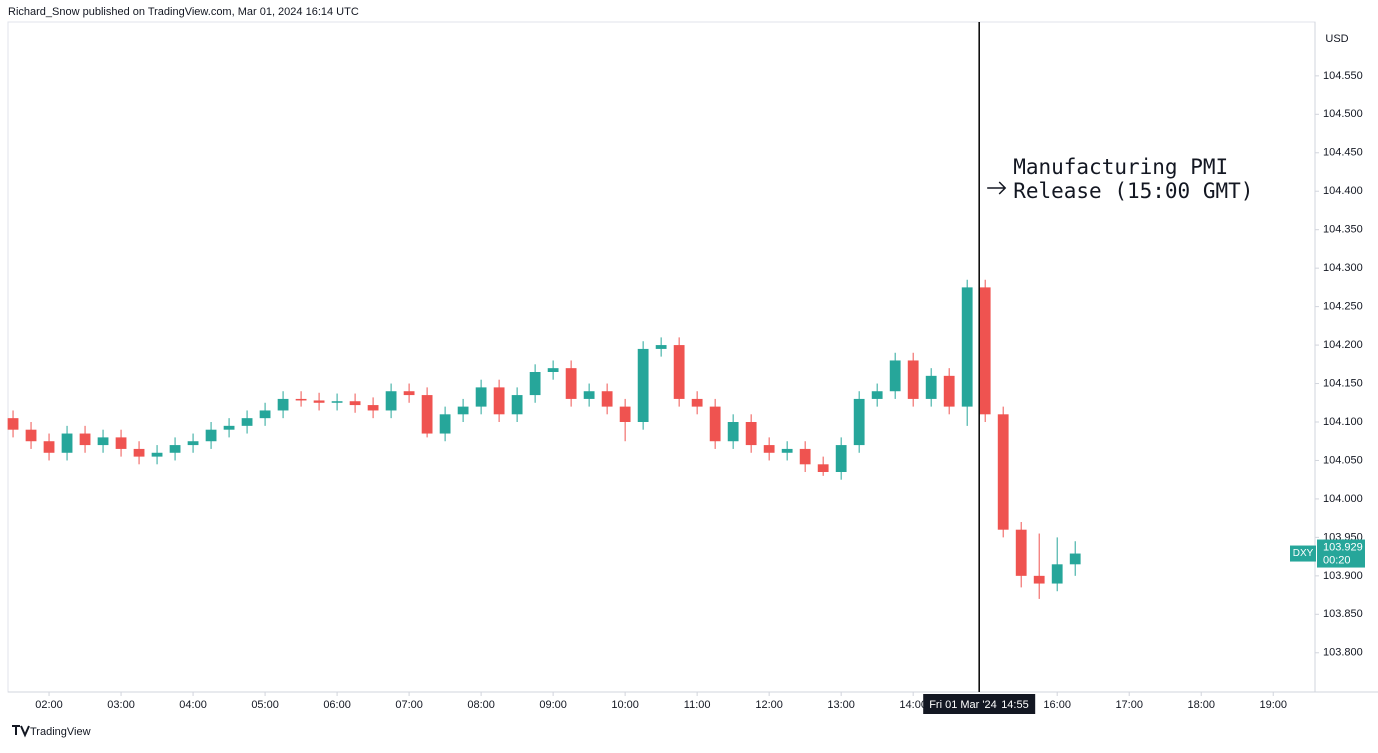 This screenshot has width=1378, height=753. Describe the element at coordinates (121, 705) in the screenshot. I see `x-tick-label: 03:00` at that location.